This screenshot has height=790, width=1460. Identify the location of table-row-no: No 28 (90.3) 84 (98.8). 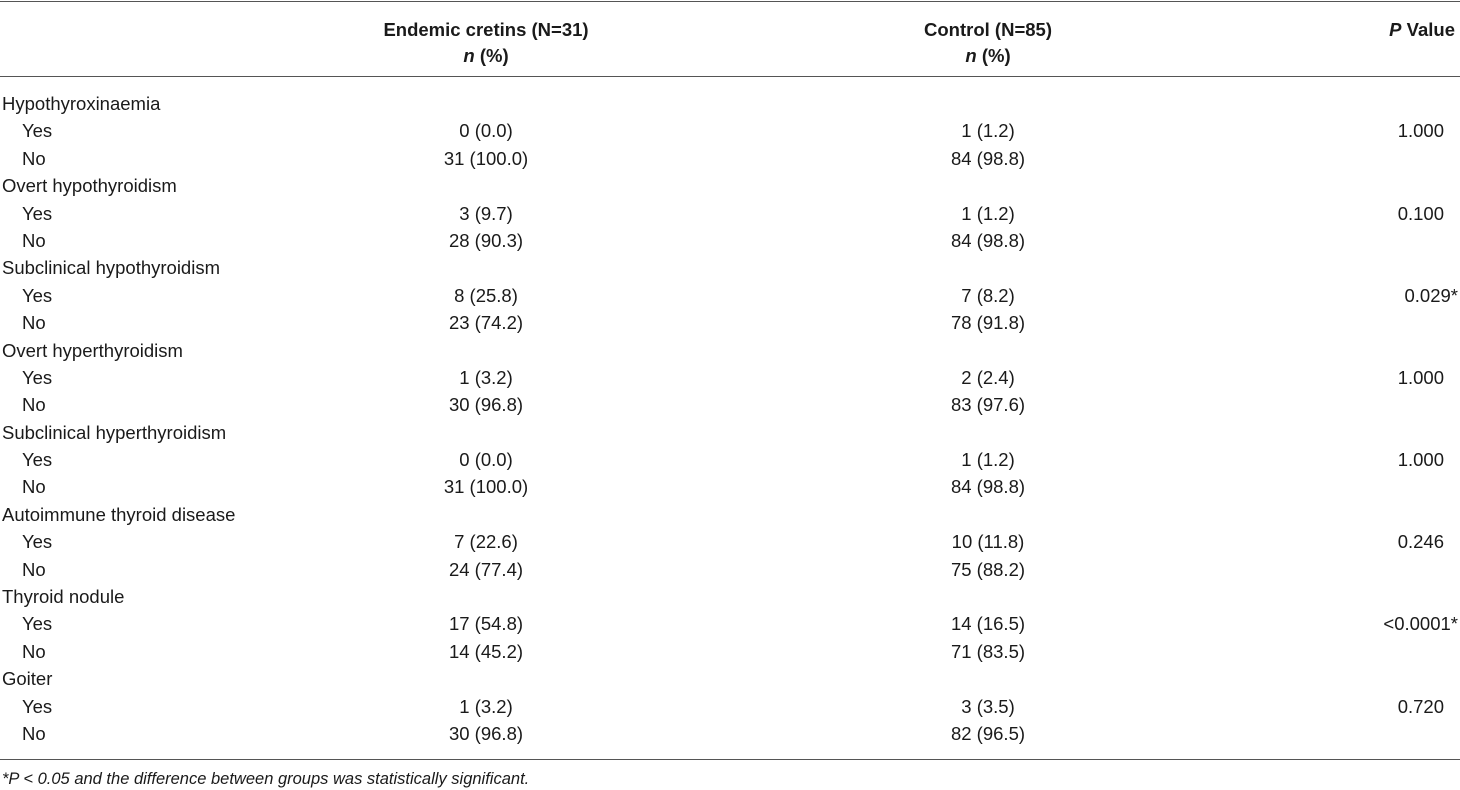
(730, 240).